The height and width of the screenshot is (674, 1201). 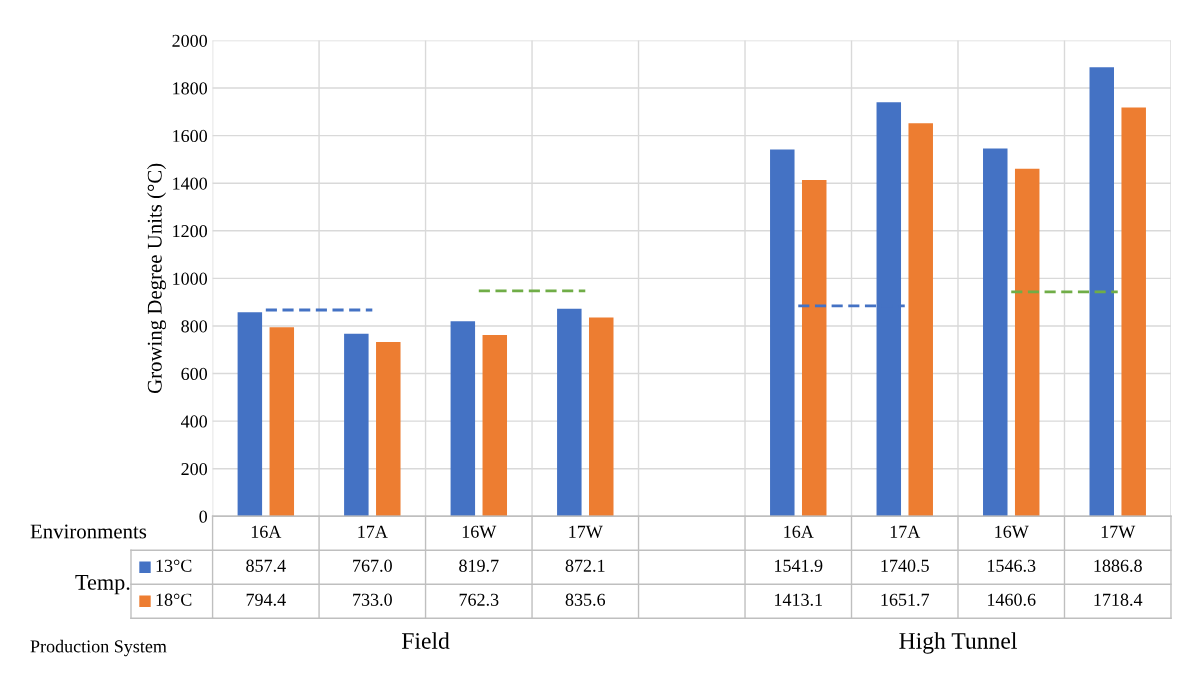 I want to click on y-tick-label: 0, so click(x=203, y=516).